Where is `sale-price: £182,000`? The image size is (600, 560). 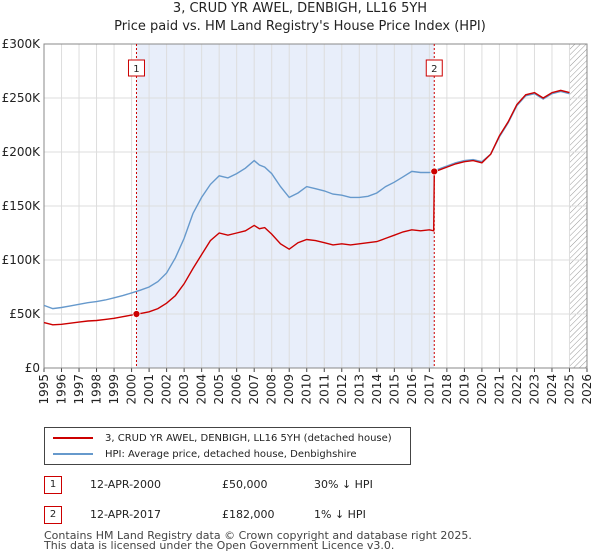 sale-price: £182,000 is located at coordinates (248, 514).